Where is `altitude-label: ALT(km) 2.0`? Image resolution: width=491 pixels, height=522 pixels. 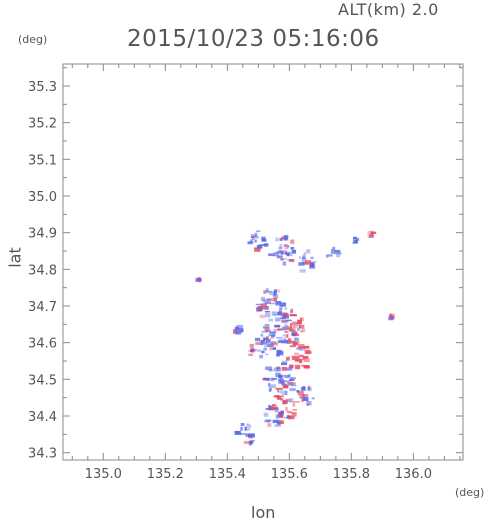
altitude-label: ALT(km) 2.0 is located at coordinates (388, 9).